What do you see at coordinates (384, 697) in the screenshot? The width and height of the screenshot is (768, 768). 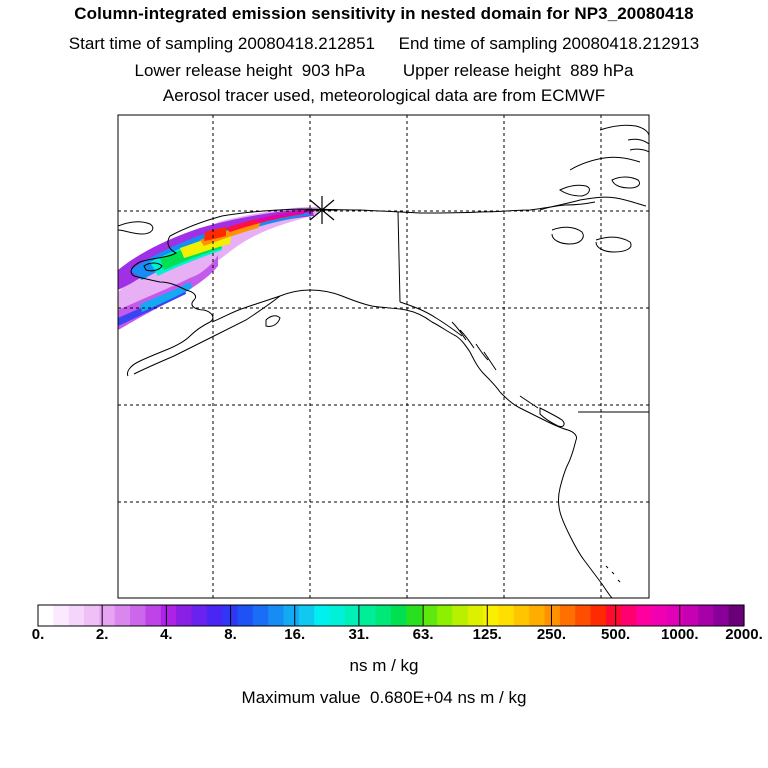 I see `maximum-value: Maximum value 0.680E+04 ns m / kg` at bounding box center [384, 697].